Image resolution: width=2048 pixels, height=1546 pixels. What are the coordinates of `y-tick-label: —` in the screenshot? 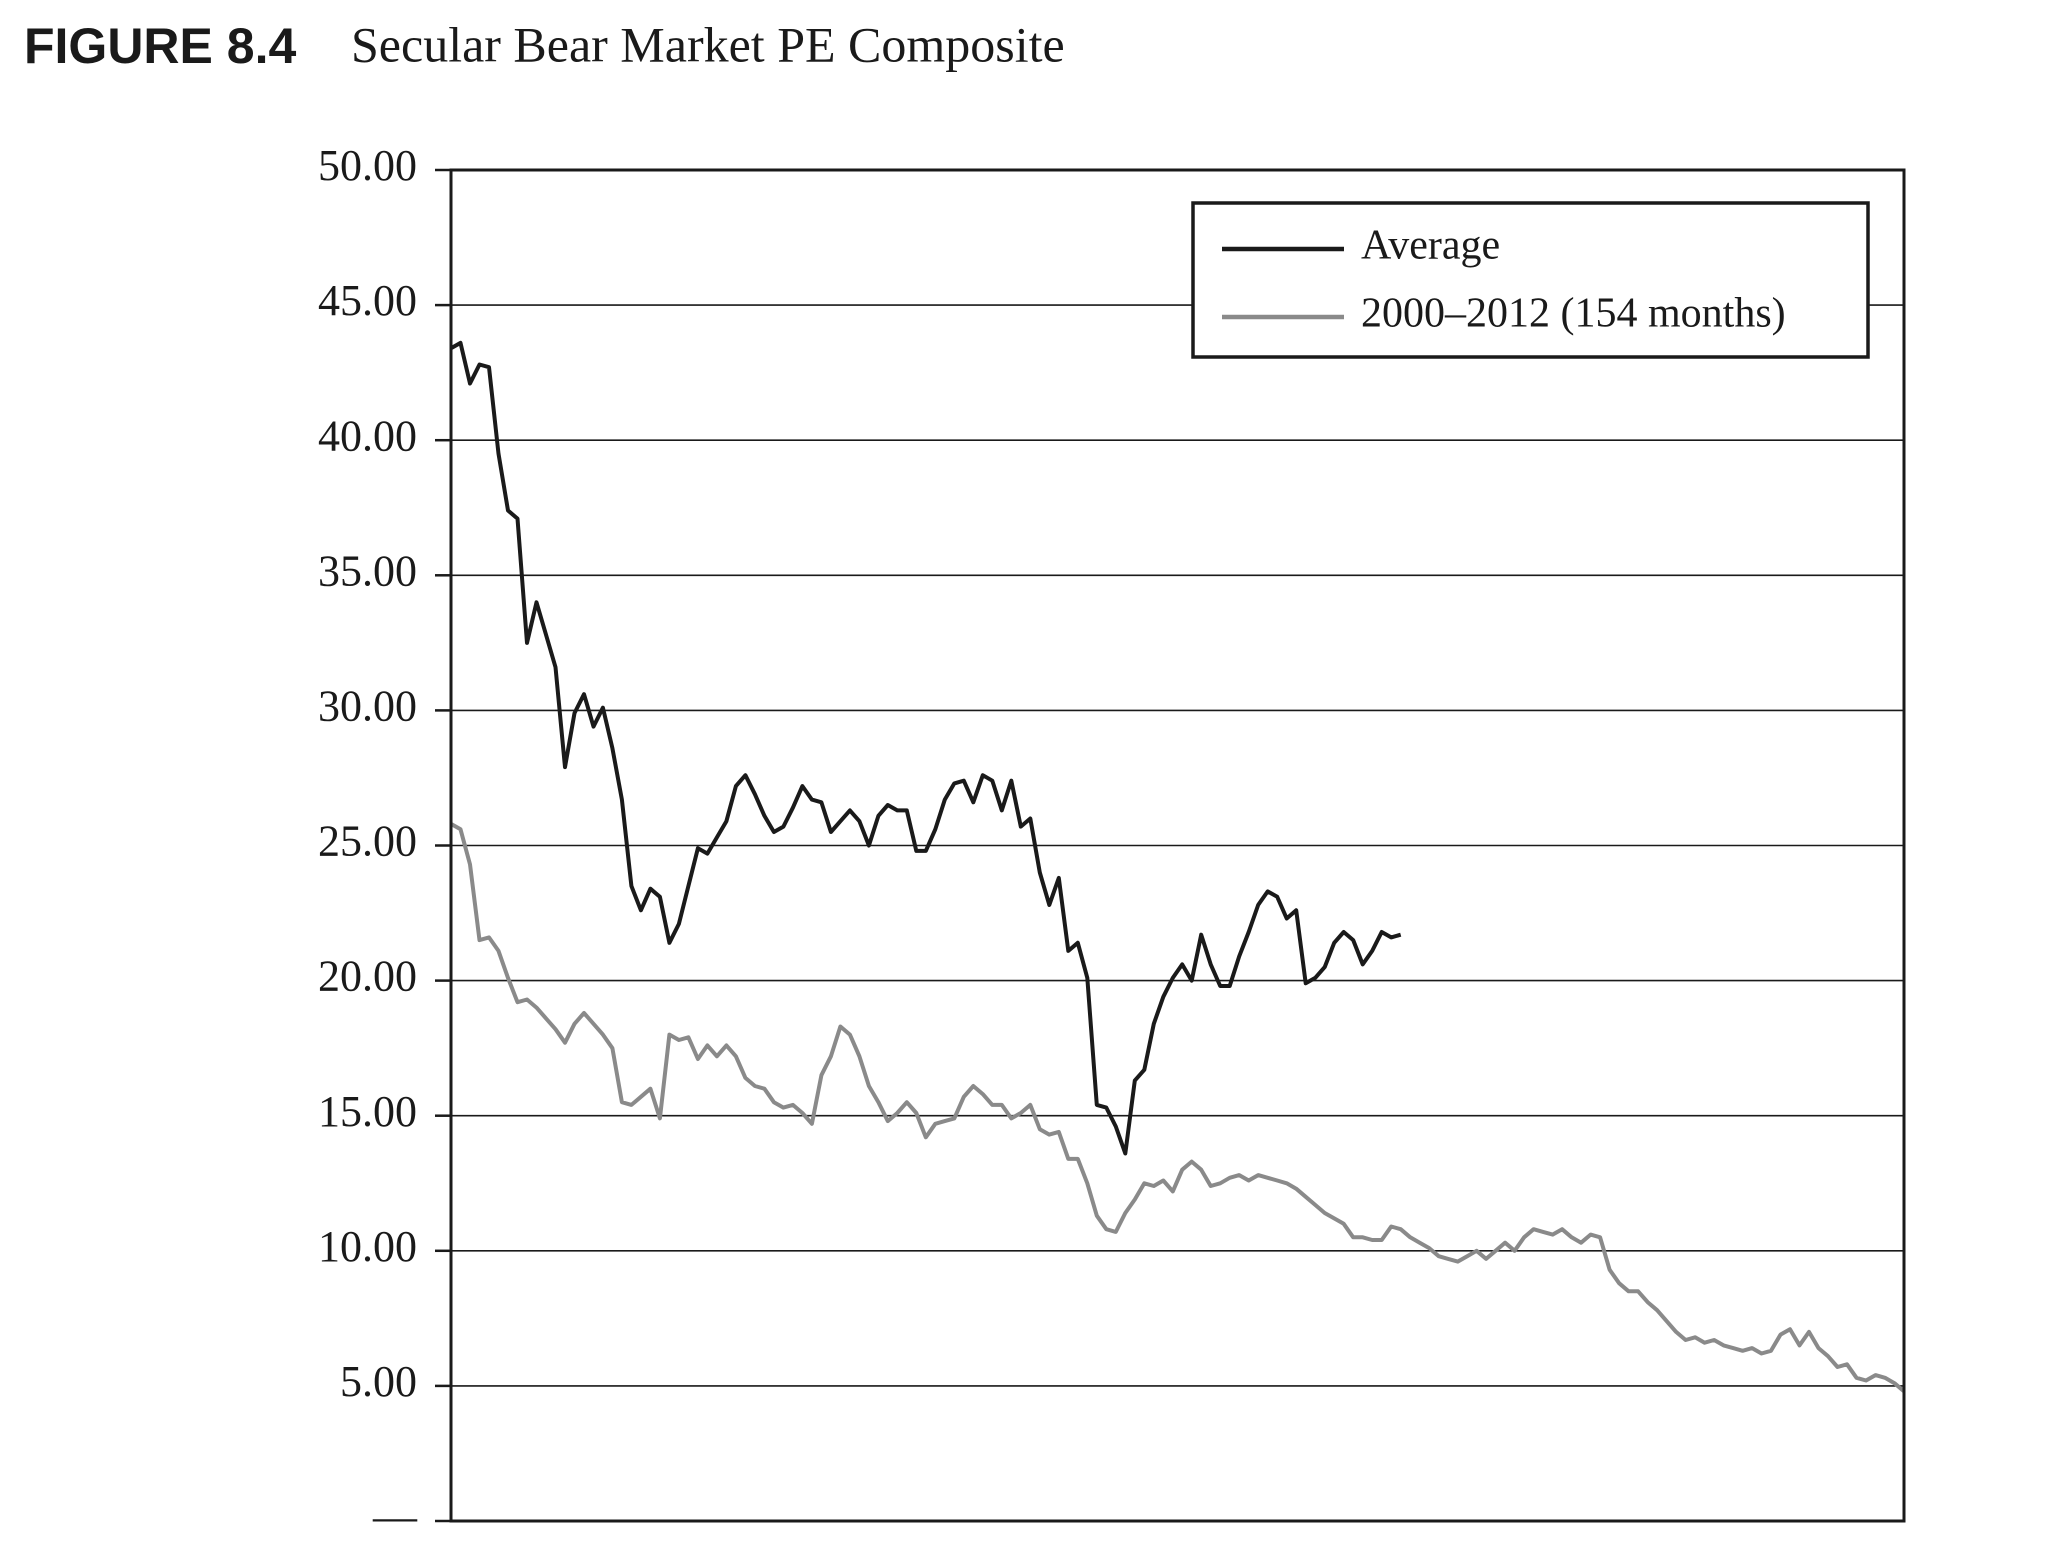 It's located at (395, 1516).